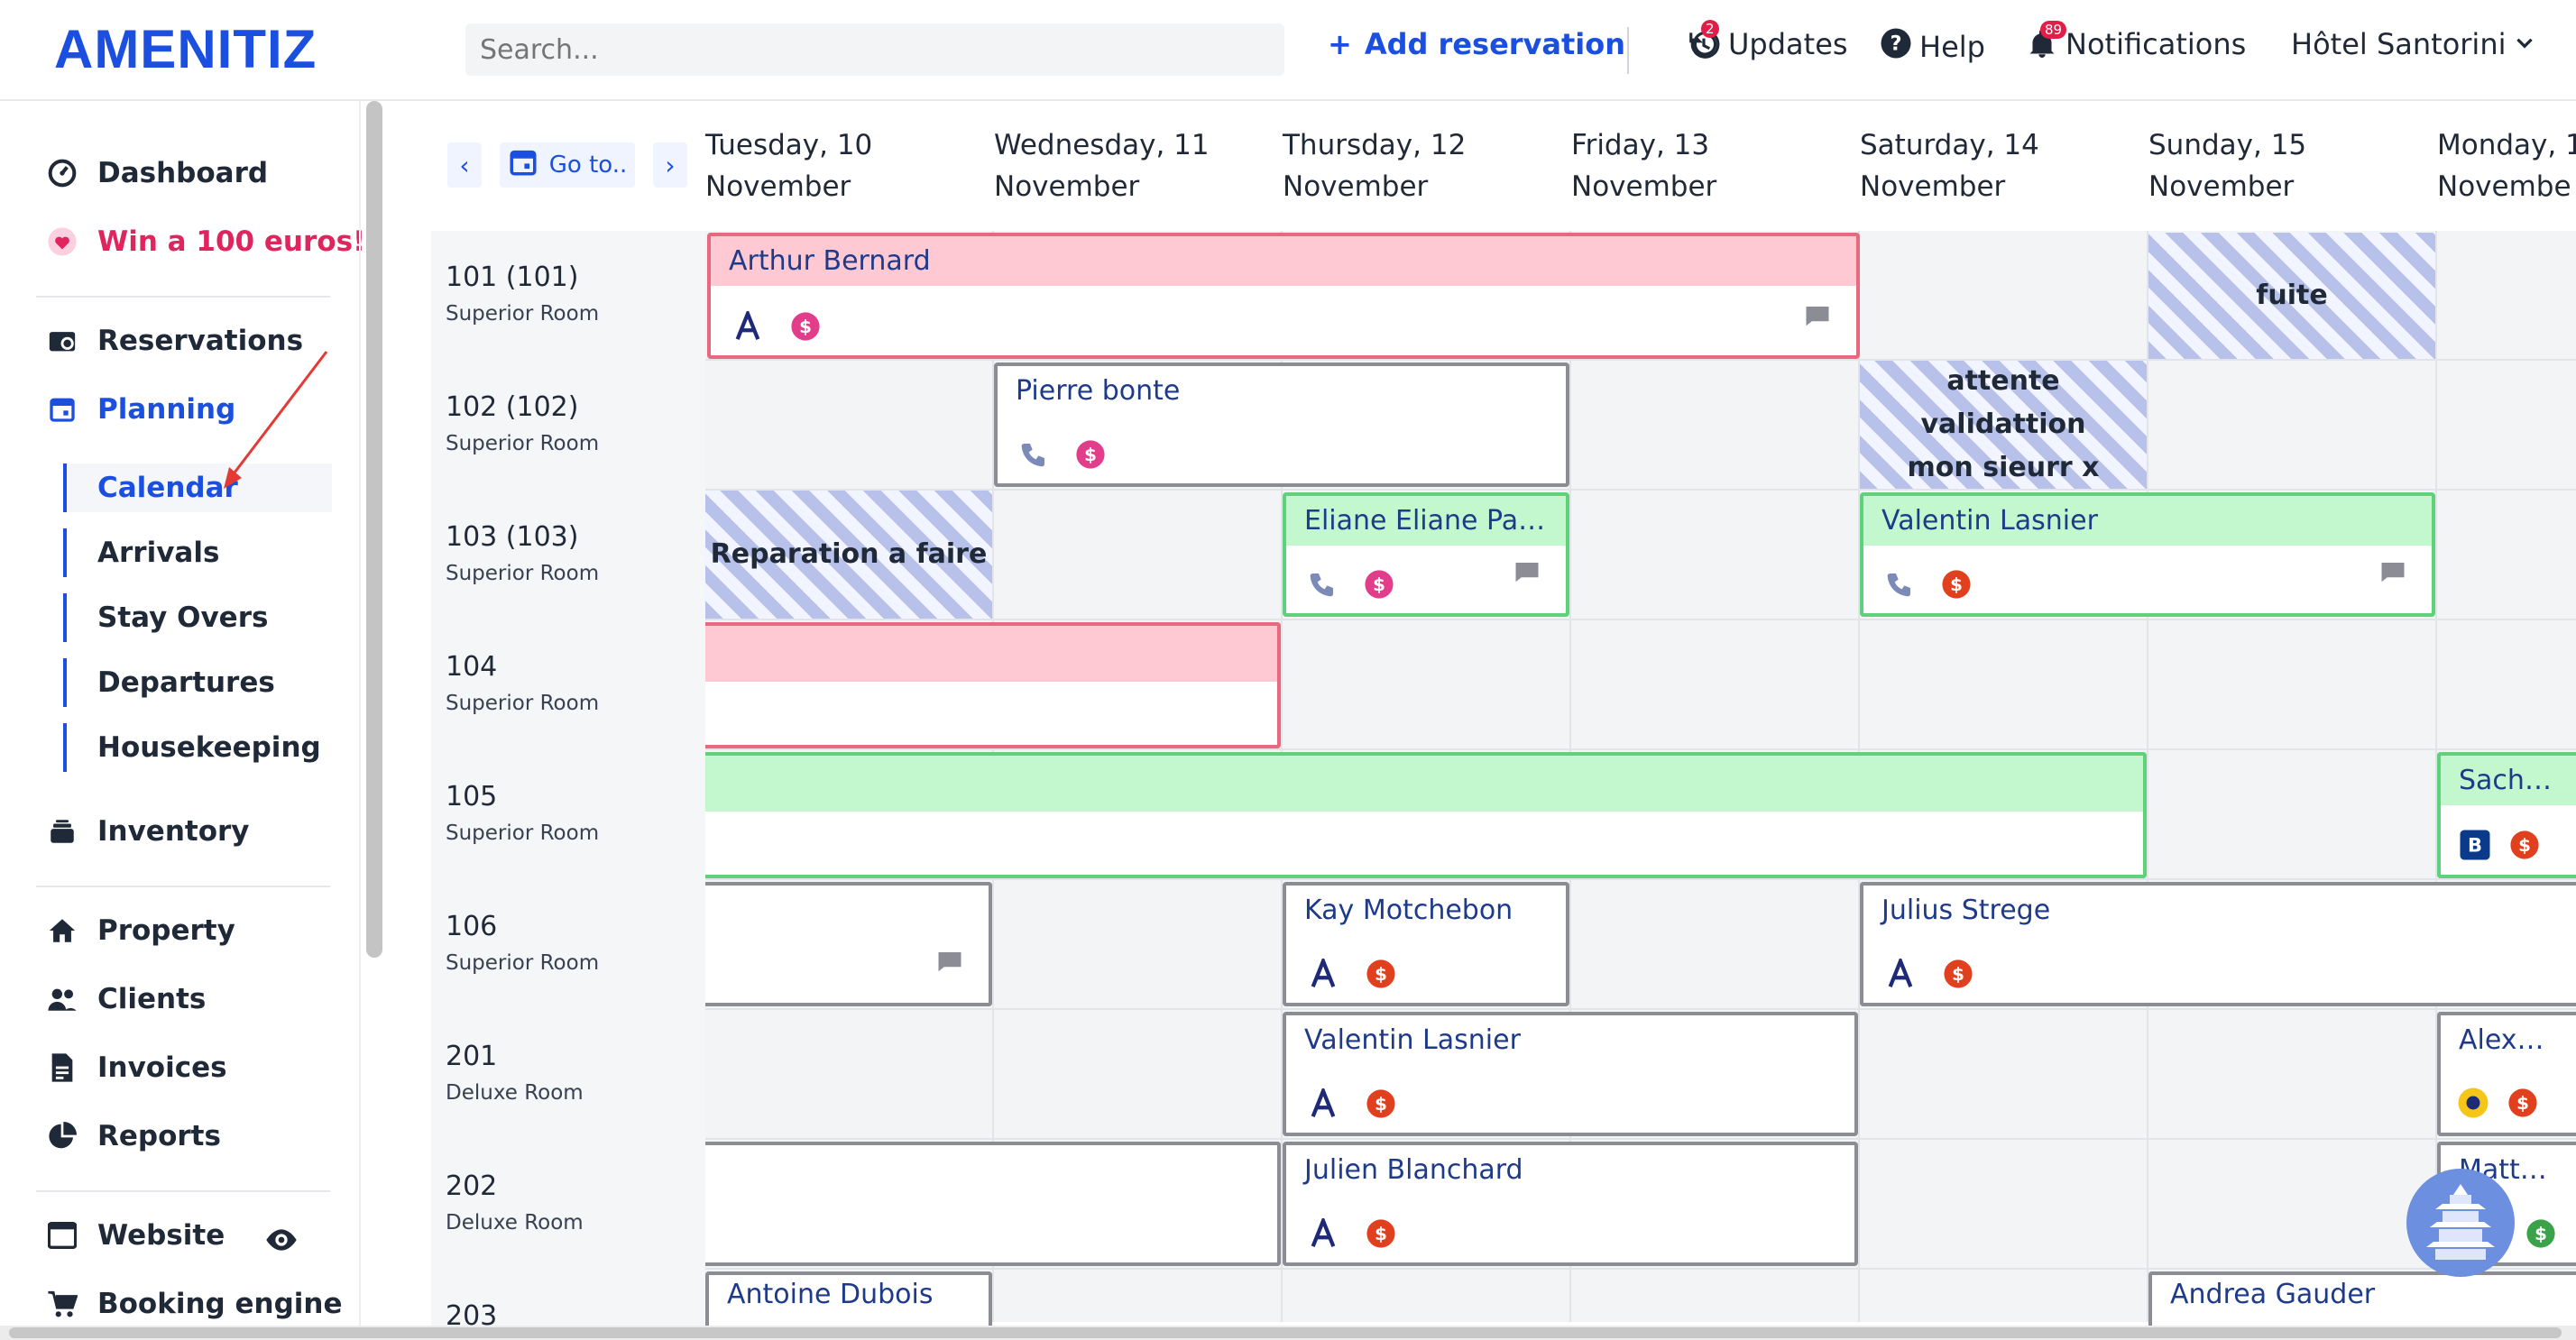 The image size is (2576, 1340). Describe the element at coordinates (161, 1235) in the screenshot. I see `sidebar-item-label: Website` at that location.